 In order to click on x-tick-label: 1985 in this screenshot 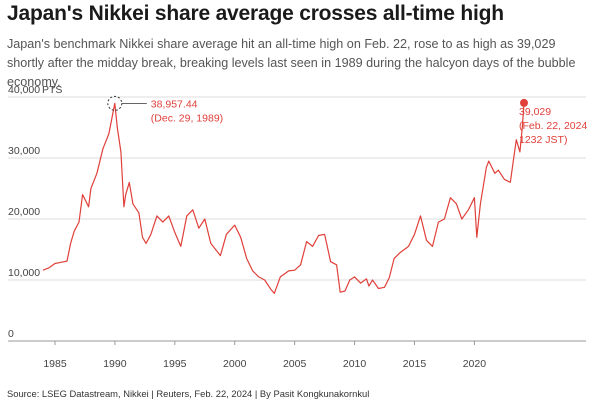, I will do `click(55, 364)`.